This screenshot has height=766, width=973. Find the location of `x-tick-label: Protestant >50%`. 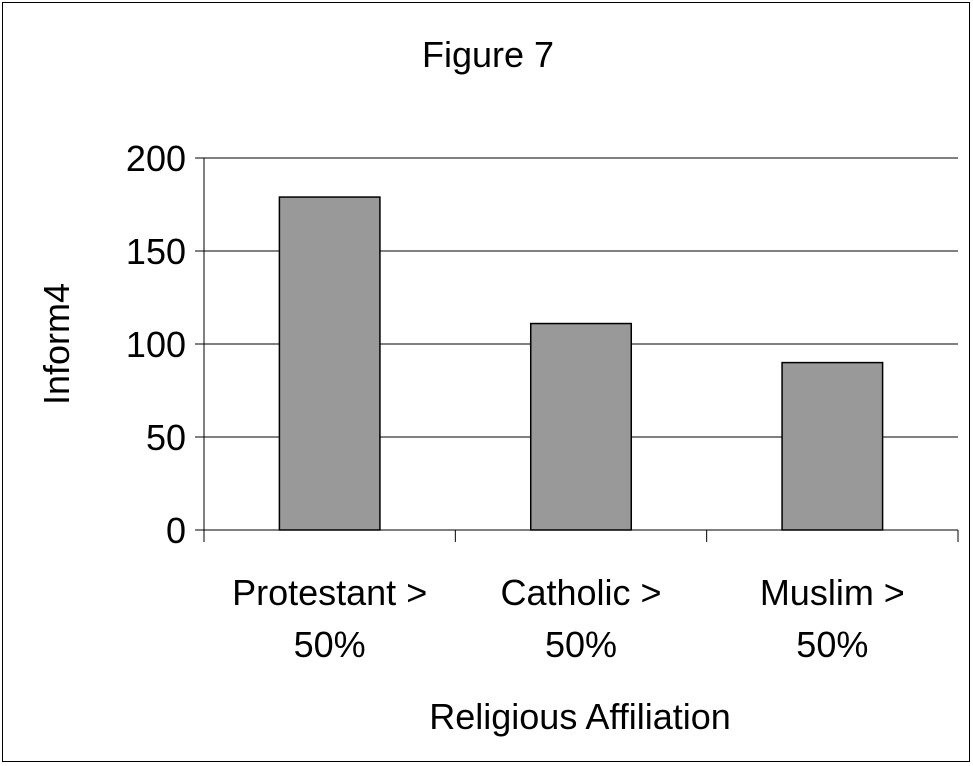

x-tick-label: Protestant >50% is located at coordinates (329, 618).